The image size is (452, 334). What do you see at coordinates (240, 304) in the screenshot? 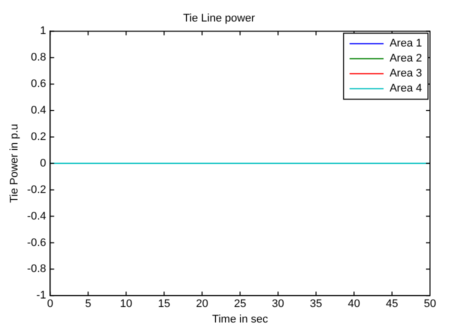
I see `x-tick-label: 25` at bounding box center [240, 304].